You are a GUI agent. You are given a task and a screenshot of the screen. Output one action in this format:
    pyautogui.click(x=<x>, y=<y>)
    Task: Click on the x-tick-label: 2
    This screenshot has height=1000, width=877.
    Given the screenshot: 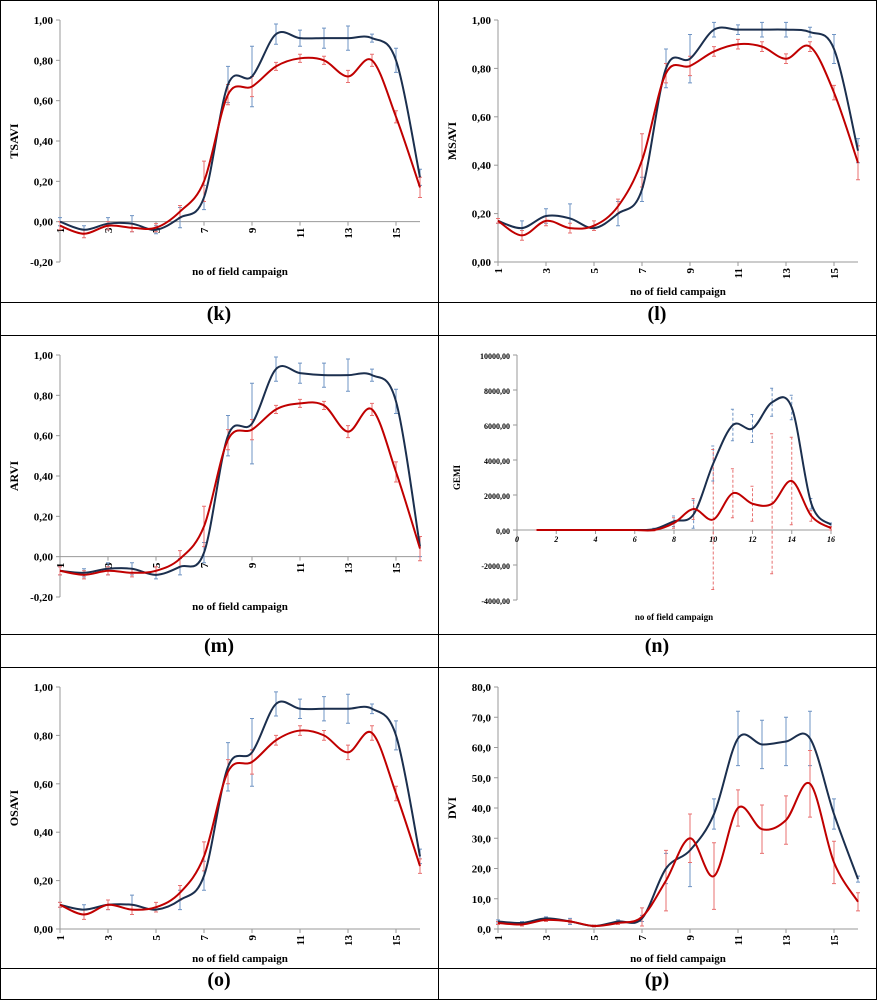 What is the action you would take?
    pyautogui.click(x=555, y=539)
    